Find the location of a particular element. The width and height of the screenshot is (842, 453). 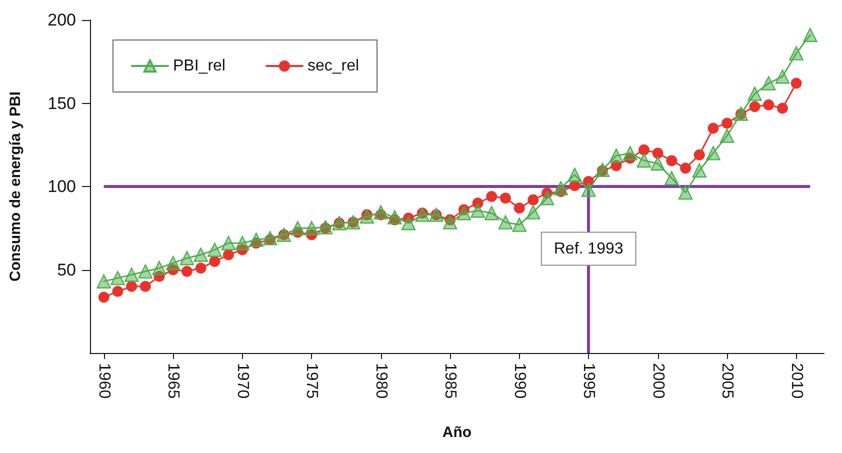

ref-line-label: Ref. 1993 is located at coordinates (589, 249).